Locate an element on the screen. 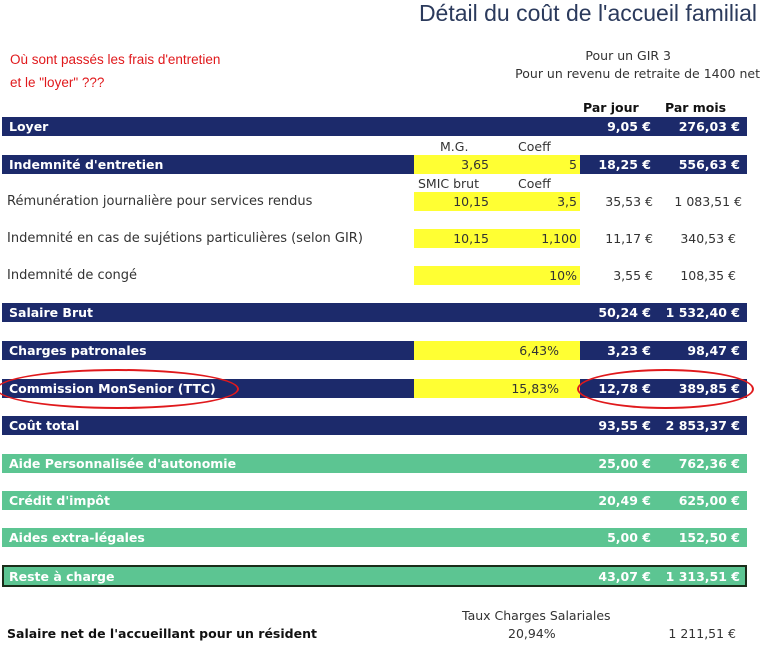 This screenshot has height=646, width=771. yellow-input-remuneration is located at coordinates (497, 201).